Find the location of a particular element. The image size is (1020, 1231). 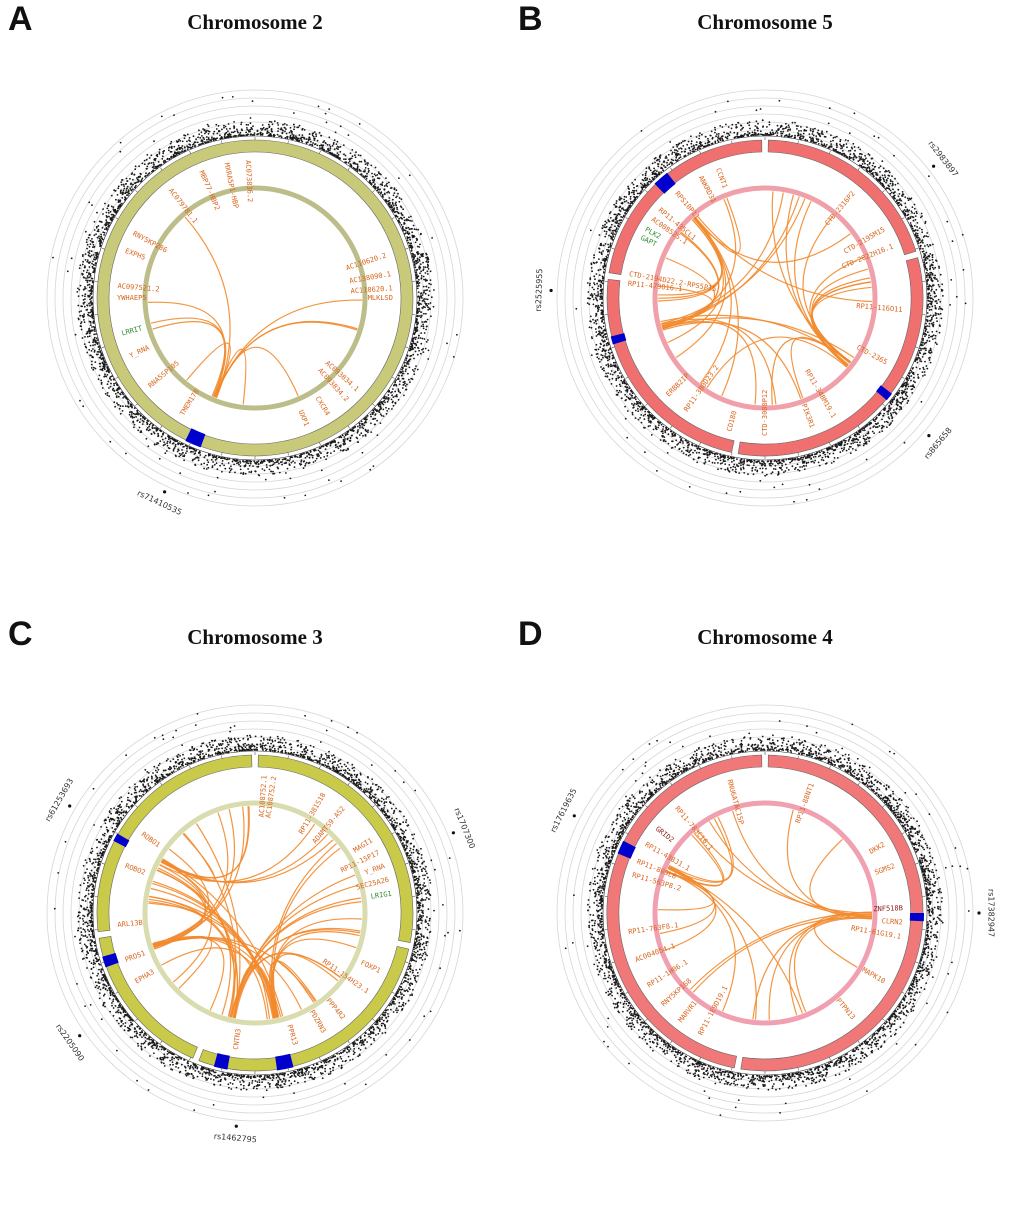

snp-marker is located at coordinates (165, 492).